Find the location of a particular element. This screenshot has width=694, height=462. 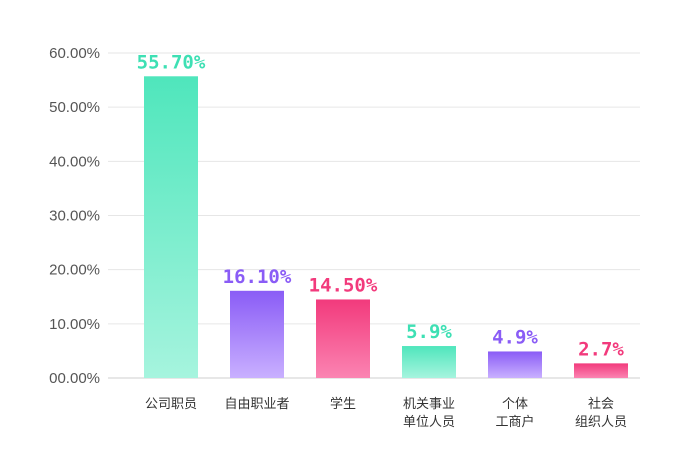

data-label: 14.50% is located at coordinates (343, 285).